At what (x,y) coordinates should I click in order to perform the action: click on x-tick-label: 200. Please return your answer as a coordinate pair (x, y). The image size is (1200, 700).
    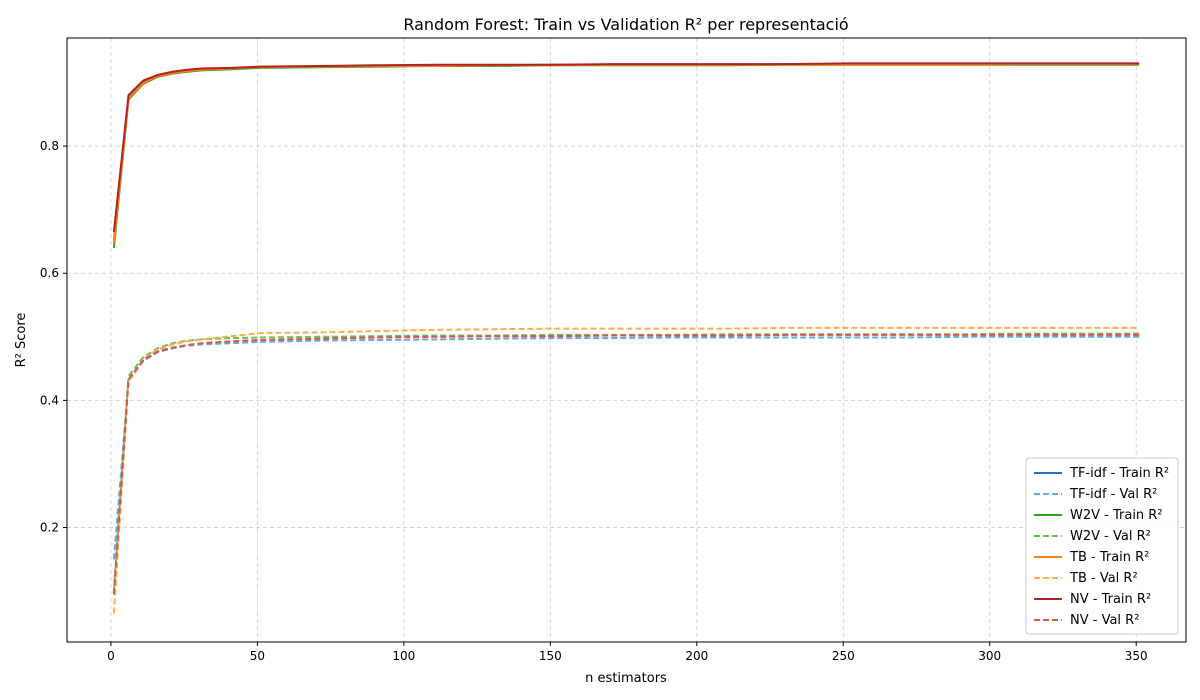
    Looking at the image, I should click on (696, 656).